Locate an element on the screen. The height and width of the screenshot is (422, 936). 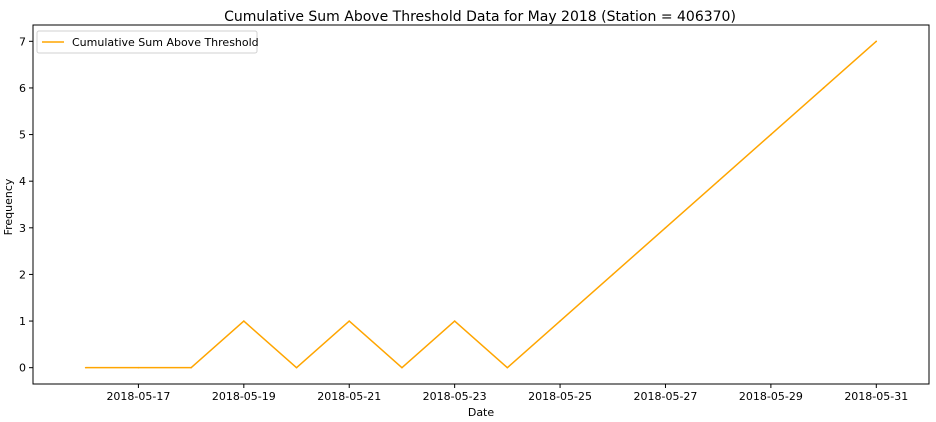
legend-box is located at coordinates (147, 42).